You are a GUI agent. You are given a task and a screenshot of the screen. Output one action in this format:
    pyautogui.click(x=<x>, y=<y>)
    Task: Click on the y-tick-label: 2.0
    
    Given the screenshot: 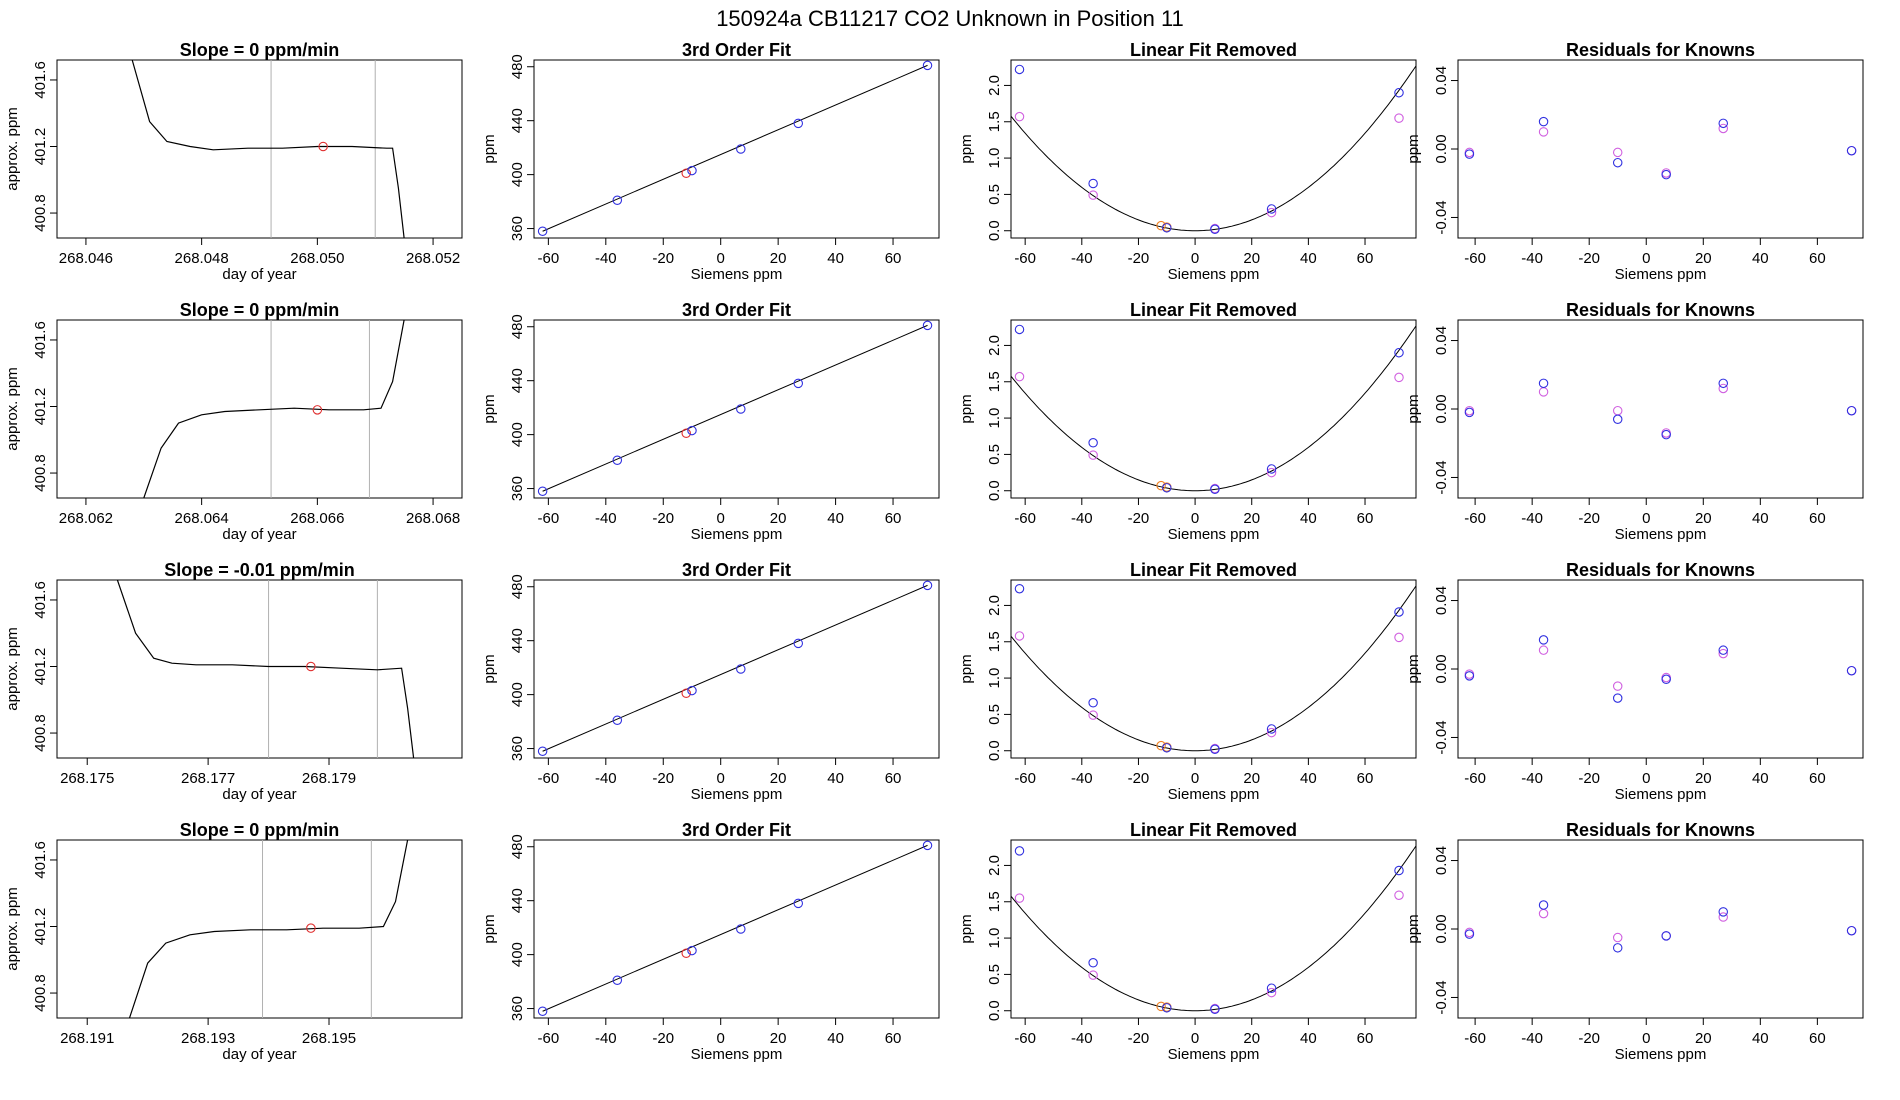 What is the action you would take?
    pyautogui.click(x=994, y=605)
    